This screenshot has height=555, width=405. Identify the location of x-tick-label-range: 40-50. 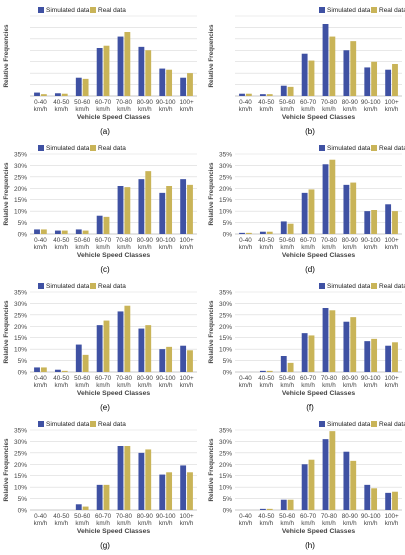
(266, 102).